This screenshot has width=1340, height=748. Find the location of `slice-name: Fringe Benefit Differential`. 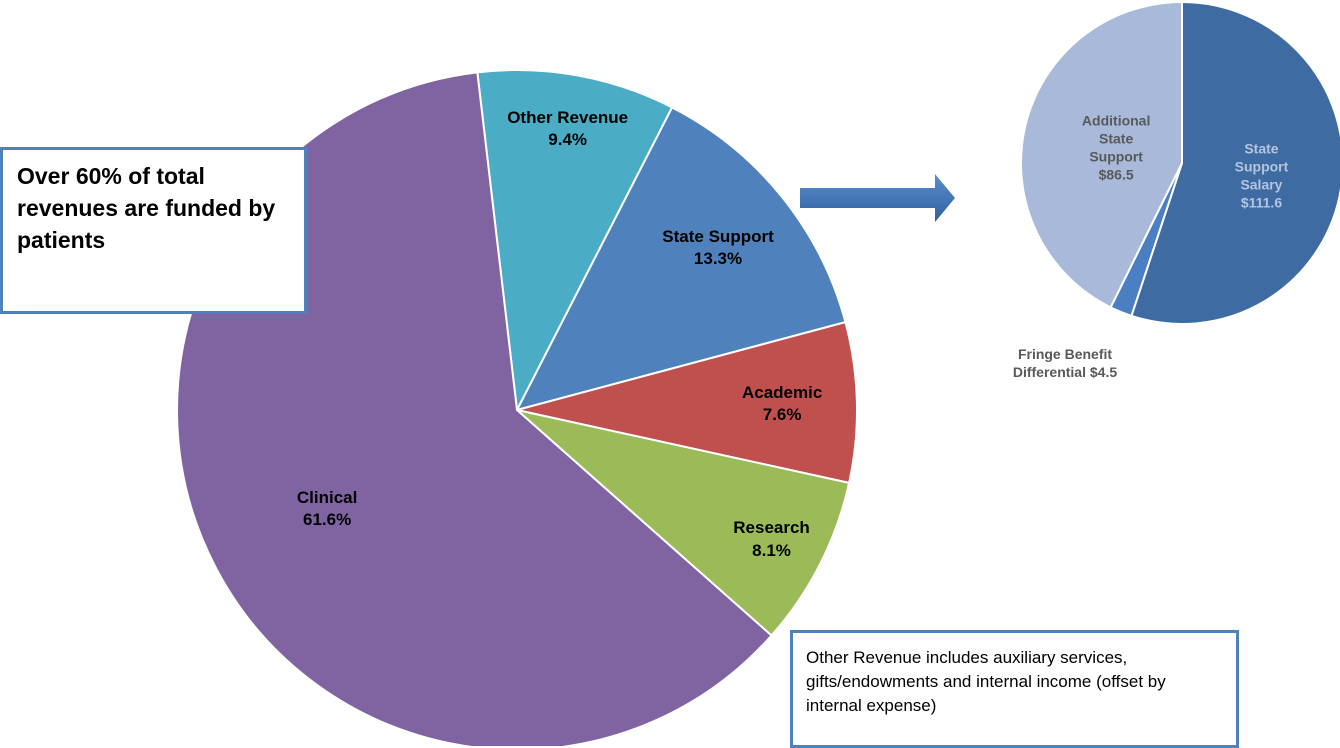

slice-name: Fringe Benefit Differential is located at coordinates (1062, 362).